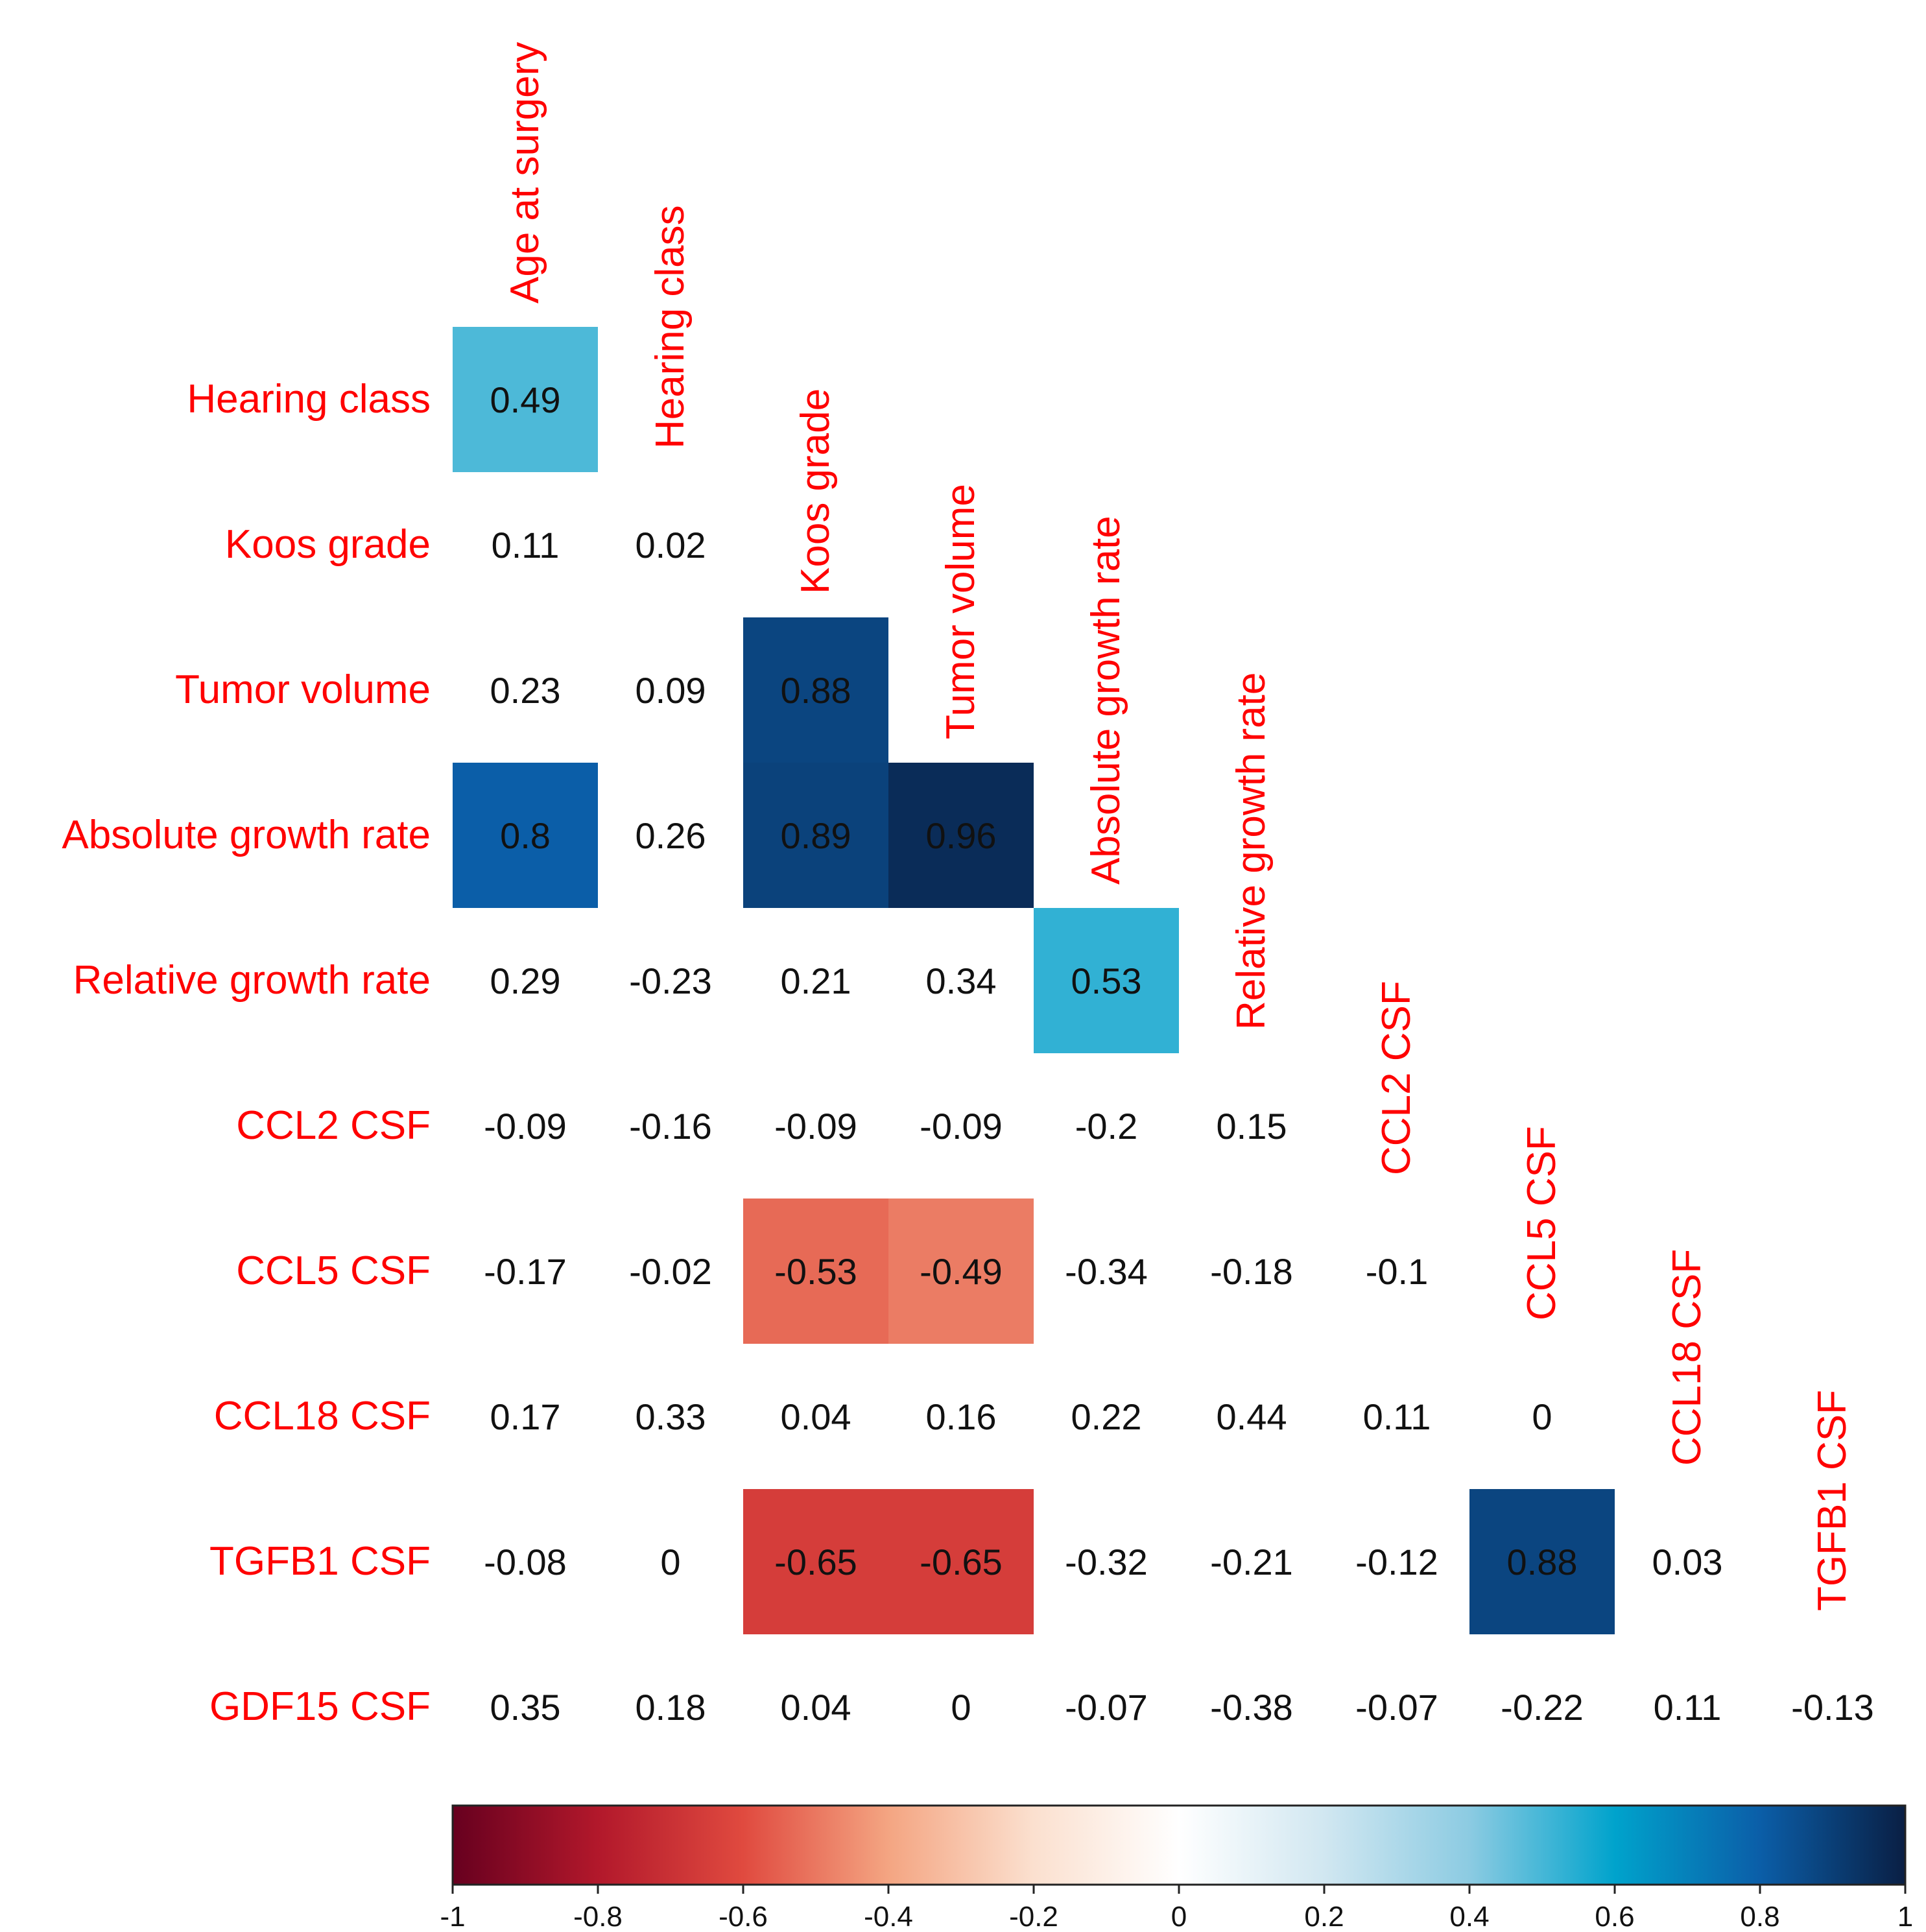  Describe the element at coordinates (333, 1270) in the screenshot. I see `row-label-ccl5-csf: CCL5 CSF` at that location.